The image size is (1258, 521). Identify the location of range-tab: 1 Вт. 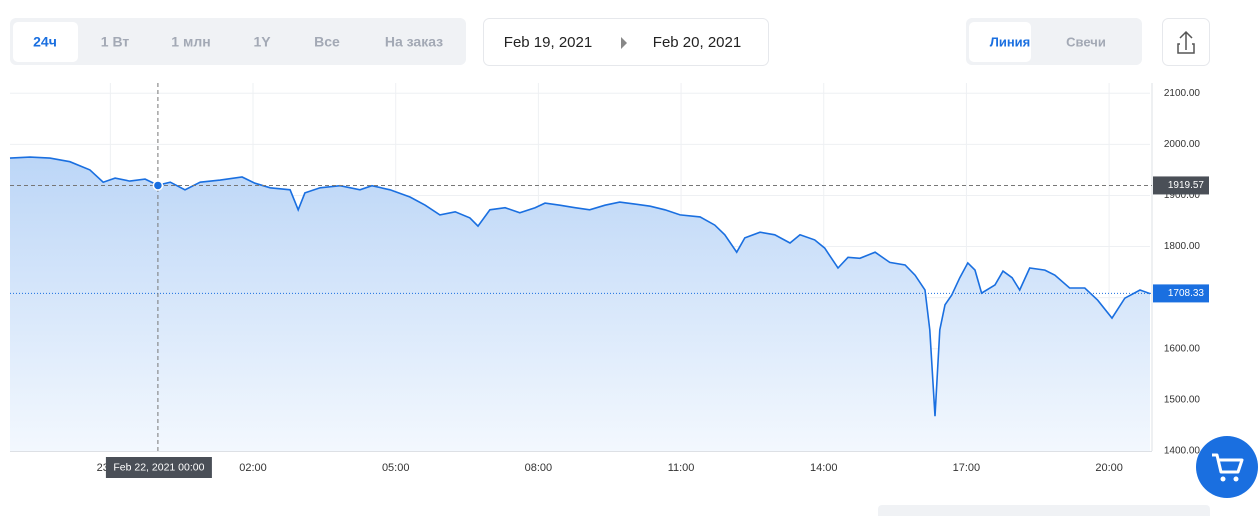
(115, 42).